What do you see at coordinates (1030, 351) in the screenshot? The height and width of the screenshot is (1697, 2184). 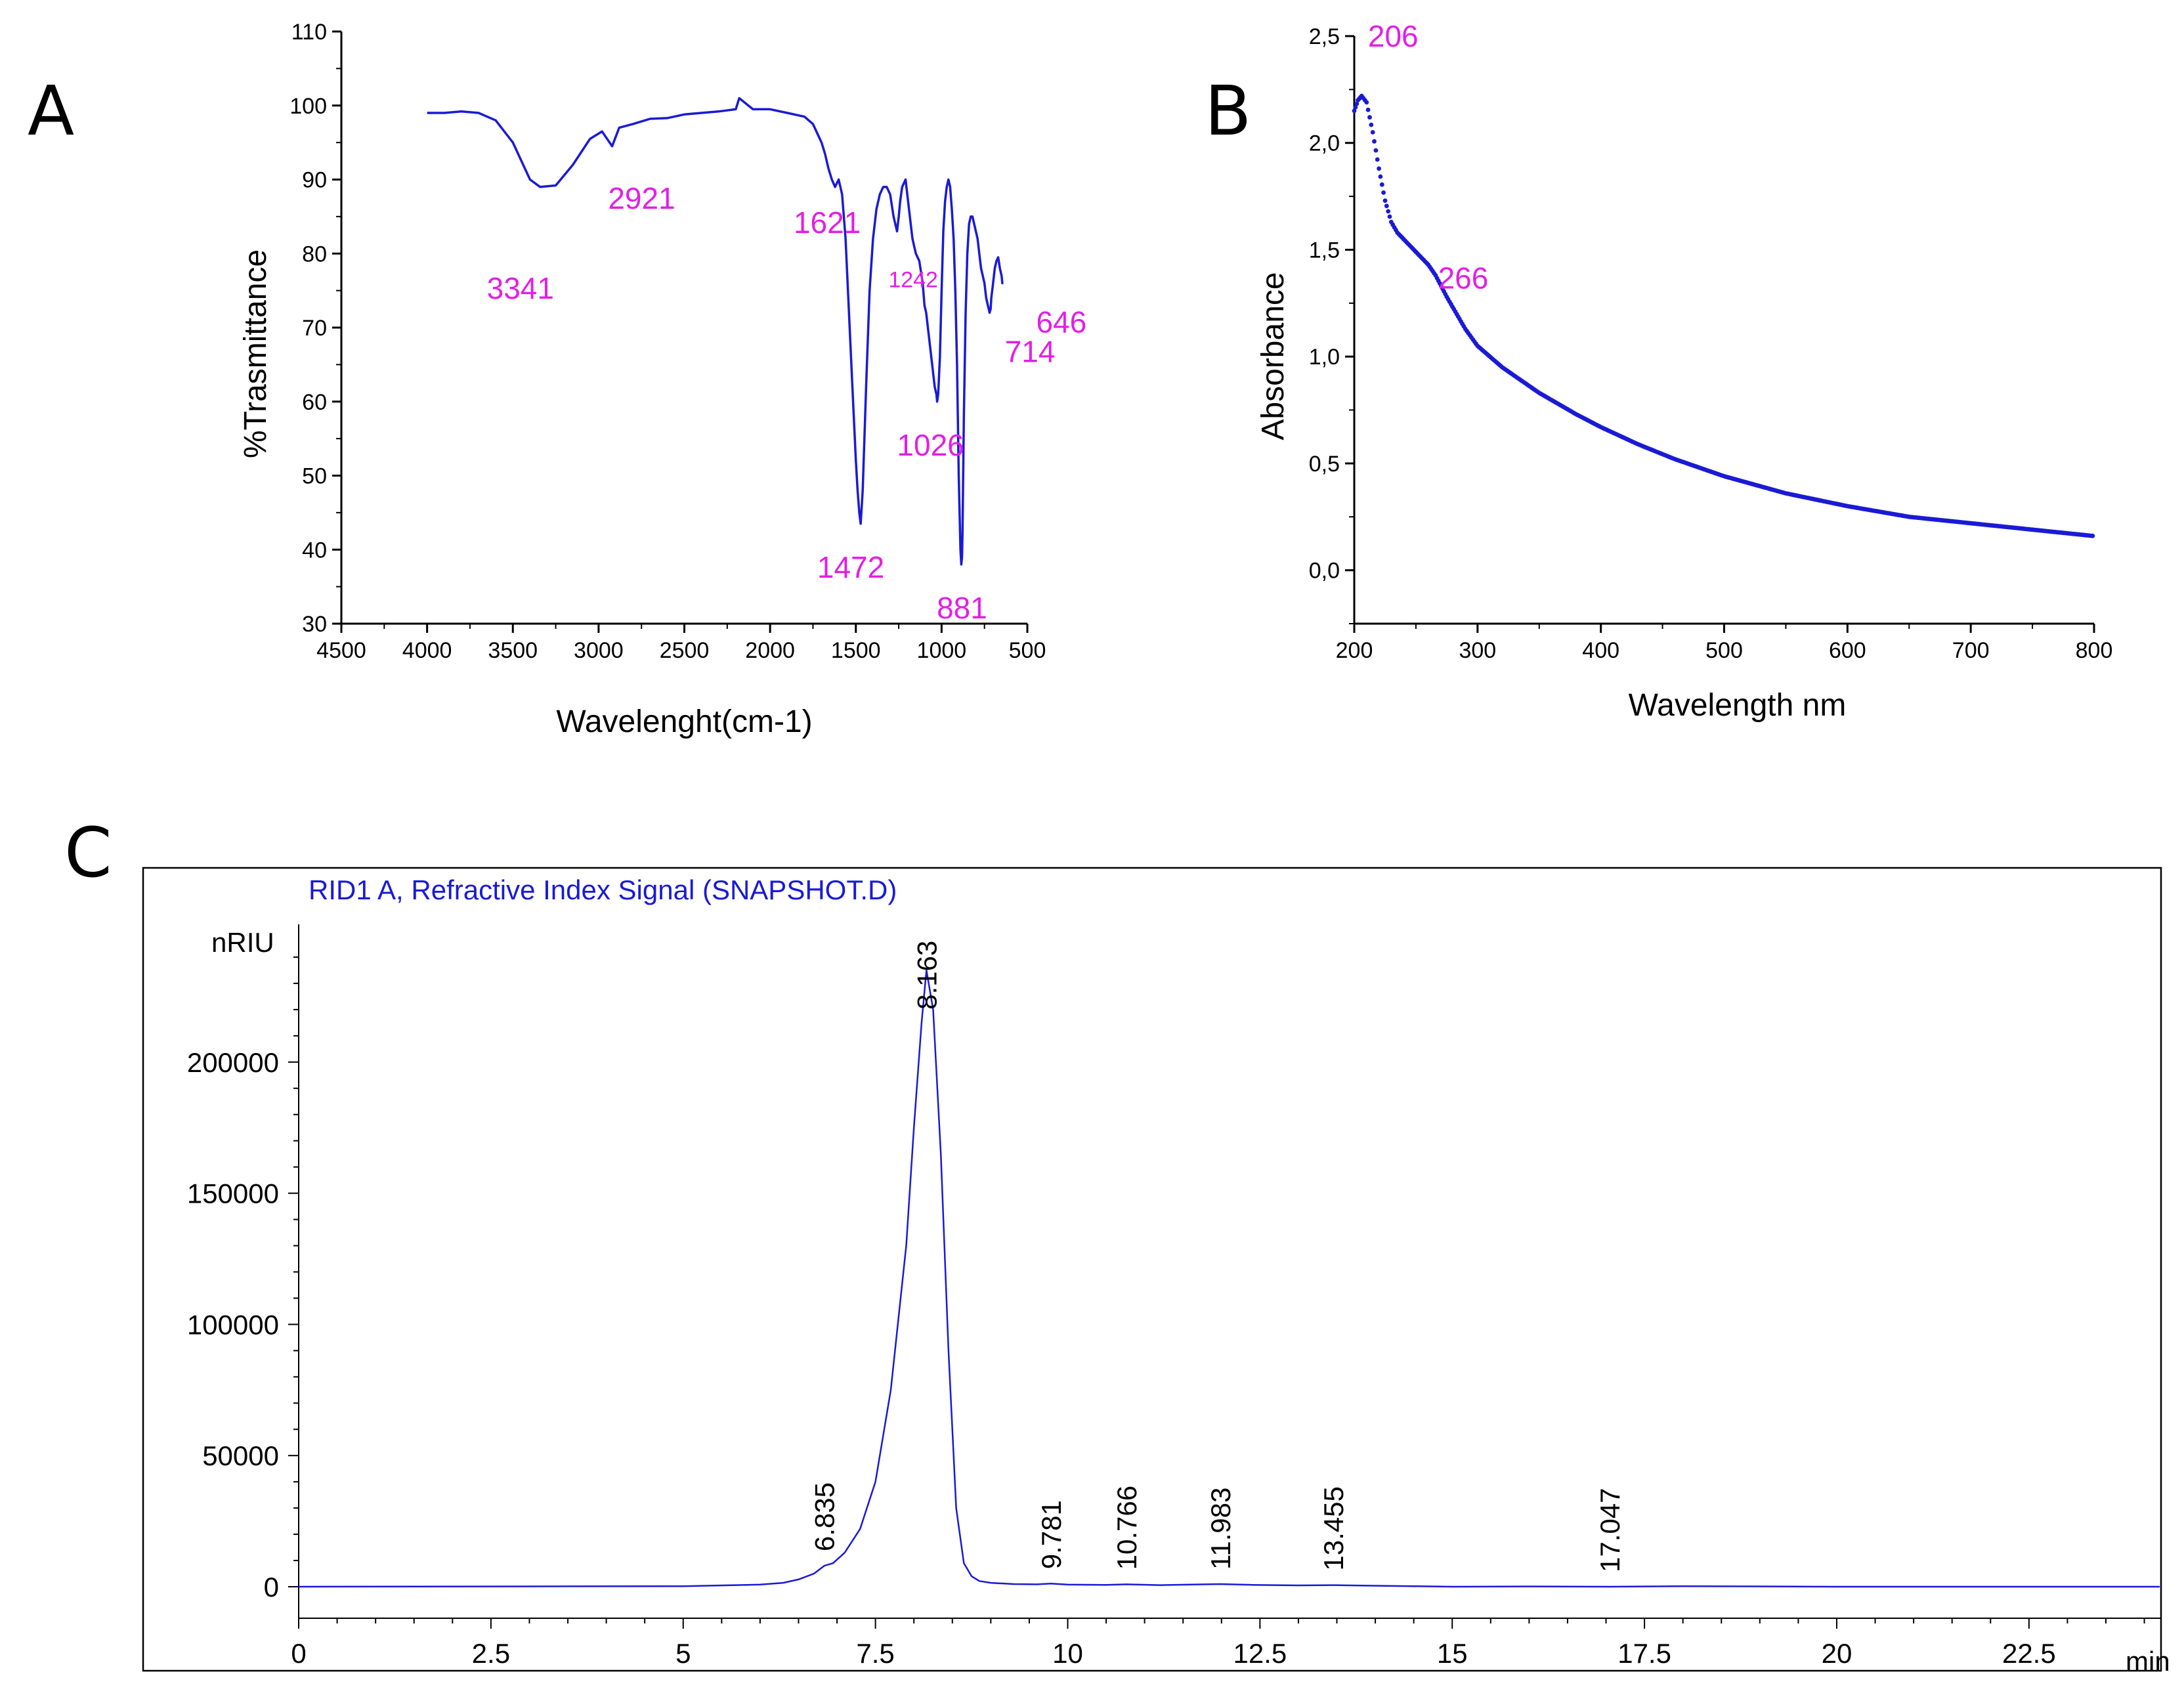 I see `peak-label-a-714: 714` at bounding box center [1030, 351].